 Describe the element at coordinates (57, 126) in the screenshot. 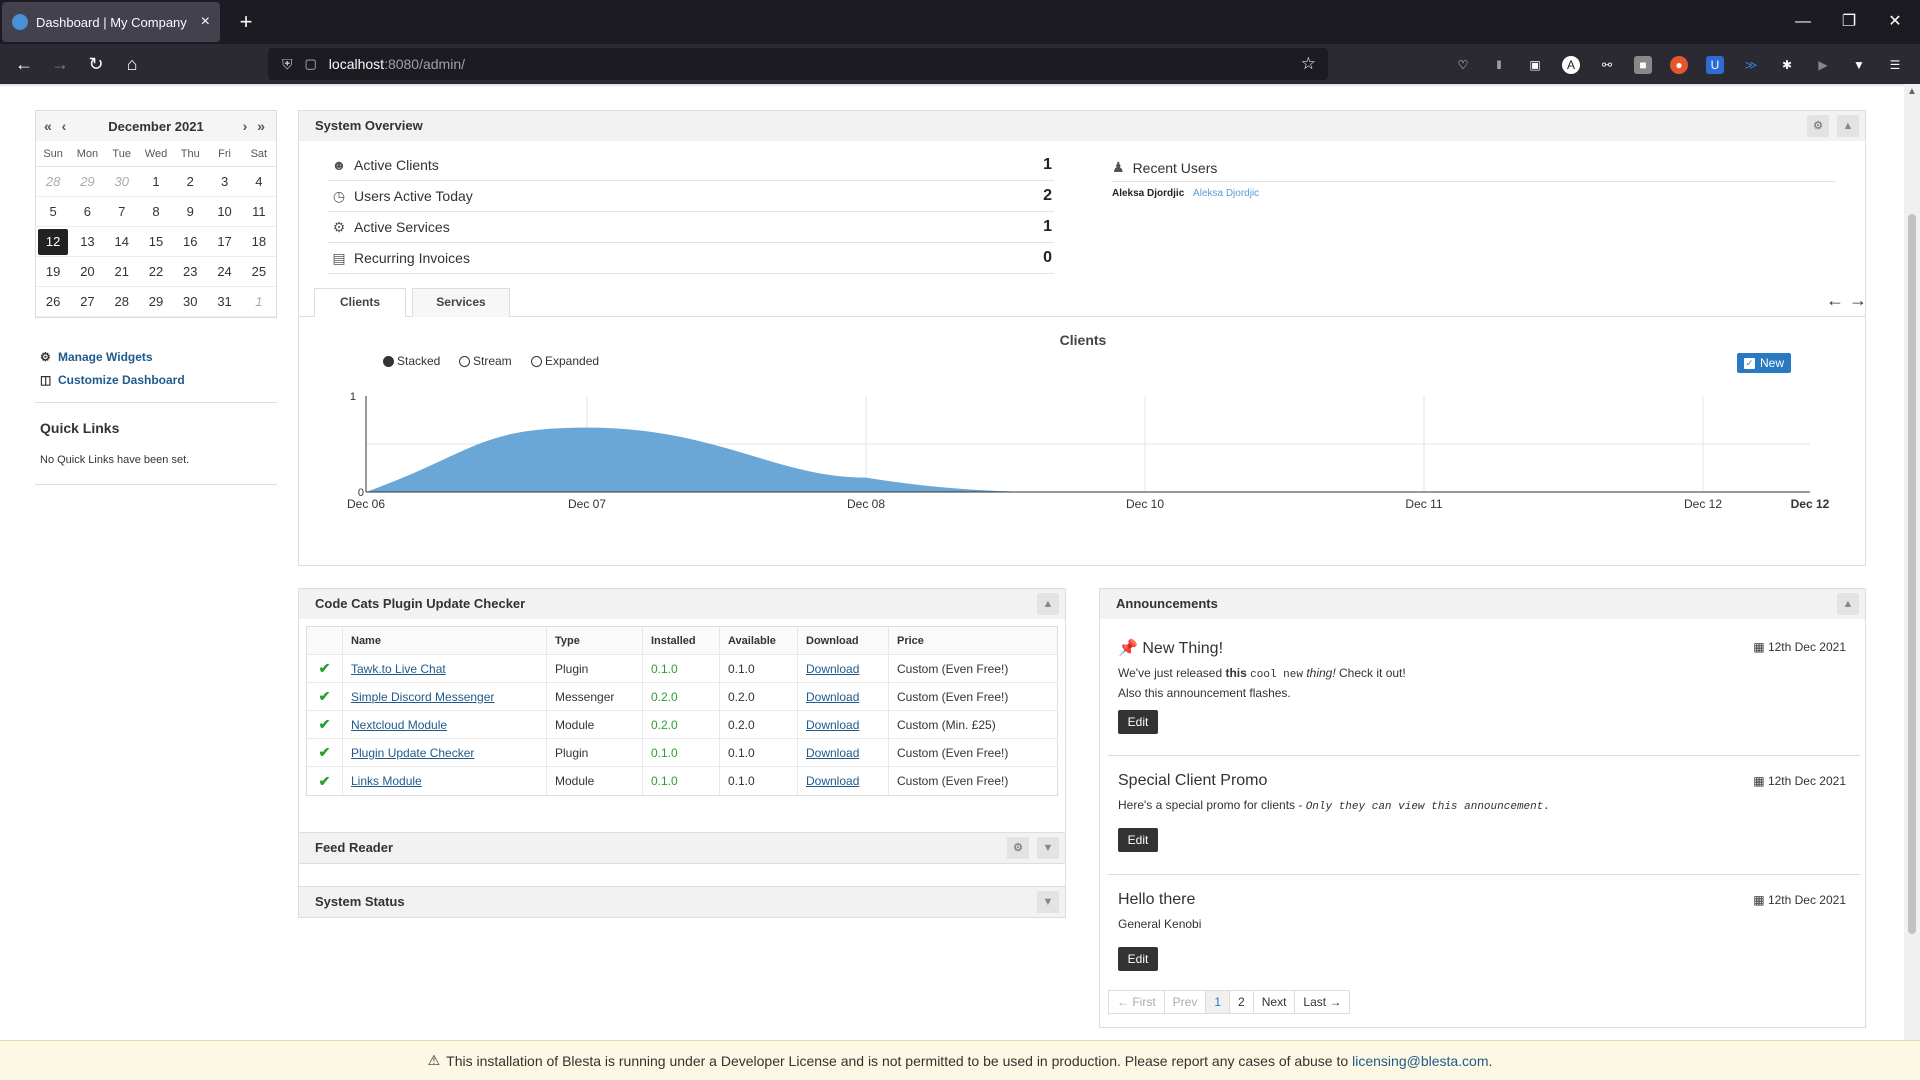

I see `calendar-prev-nav: « ‹` at that location.